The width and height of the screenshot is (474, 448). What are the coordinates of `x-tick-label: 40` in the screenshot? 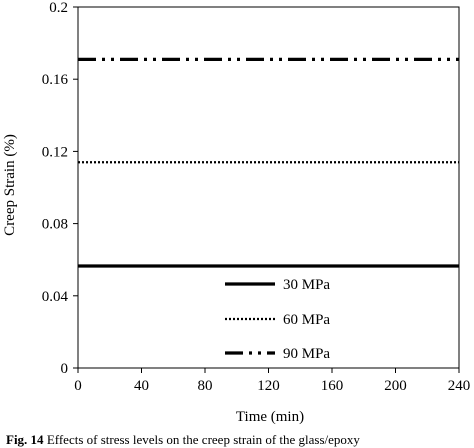 It's located at (141, 386).